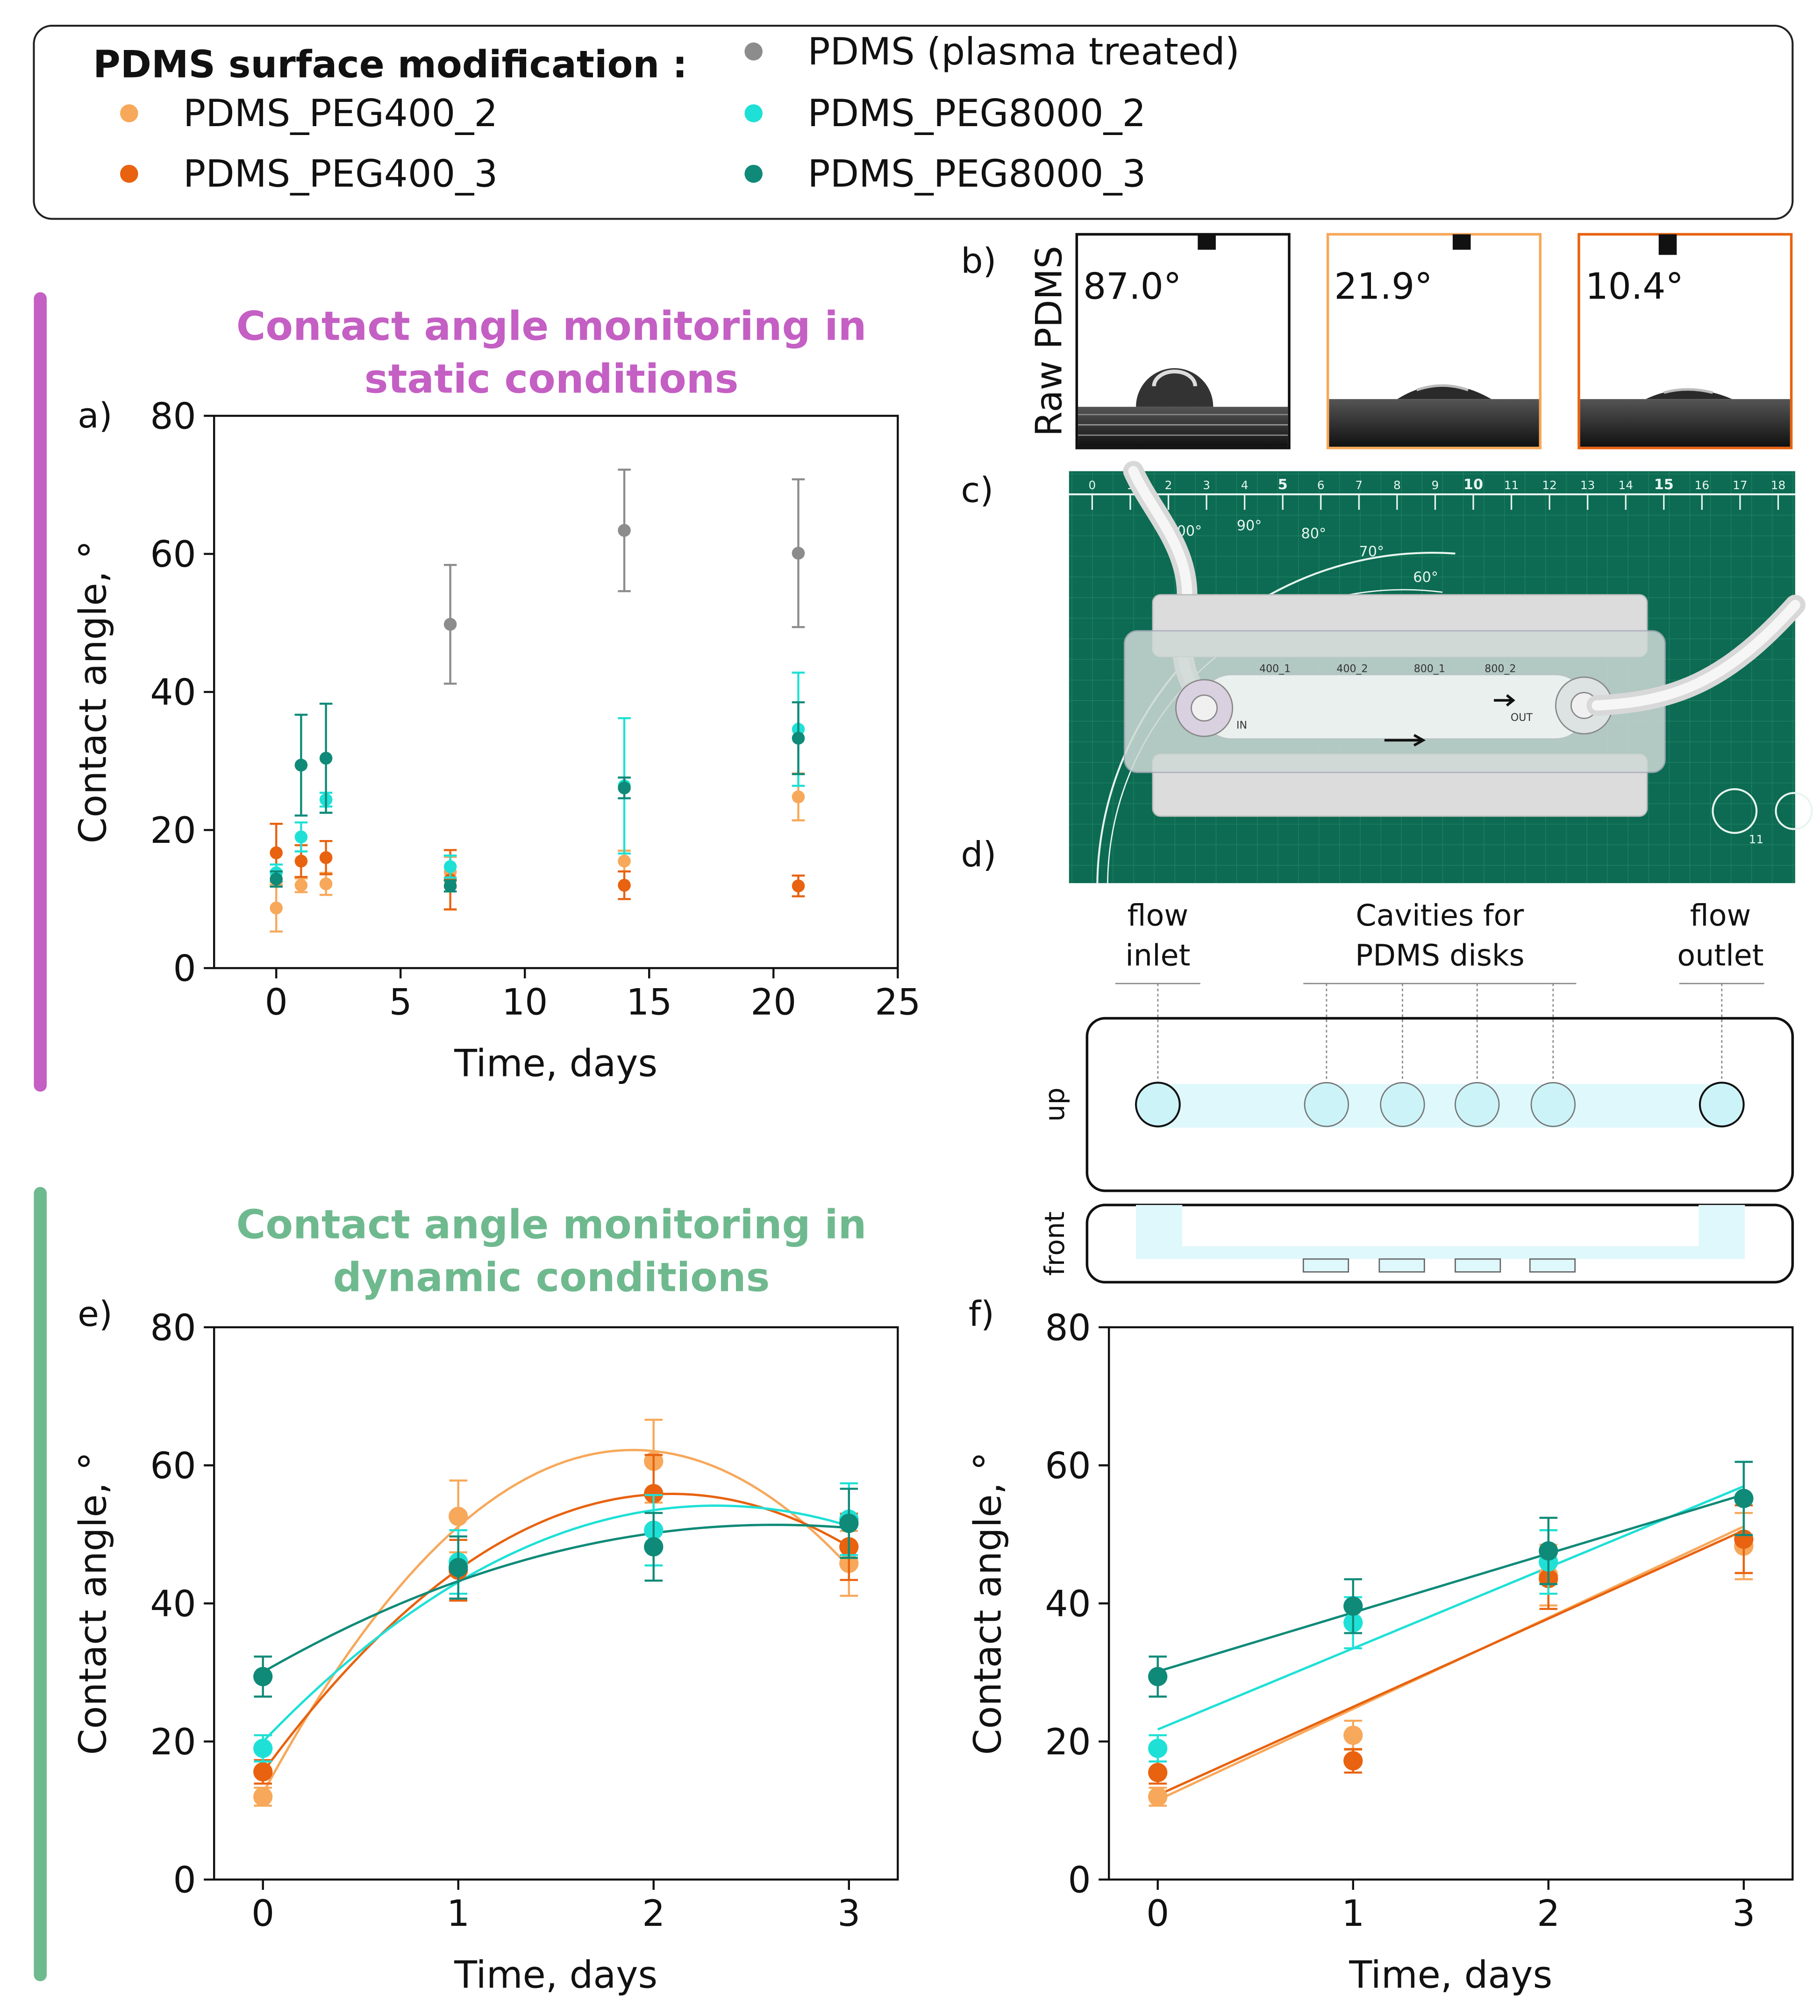  I want to click on droplet-image-raw: 87.0°, so click(1183, 341).